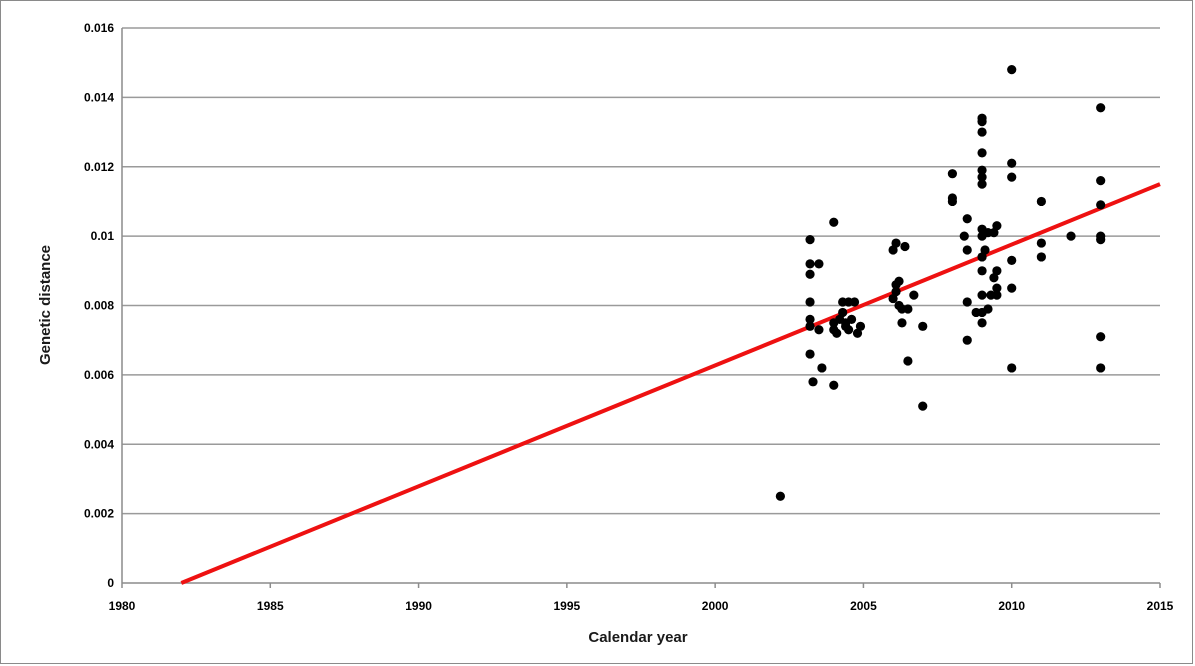  What do you see at coordinates (99, 375) in the screenshot?
I see `y-tick-label: 0.006` at bounding box center [99, 375].